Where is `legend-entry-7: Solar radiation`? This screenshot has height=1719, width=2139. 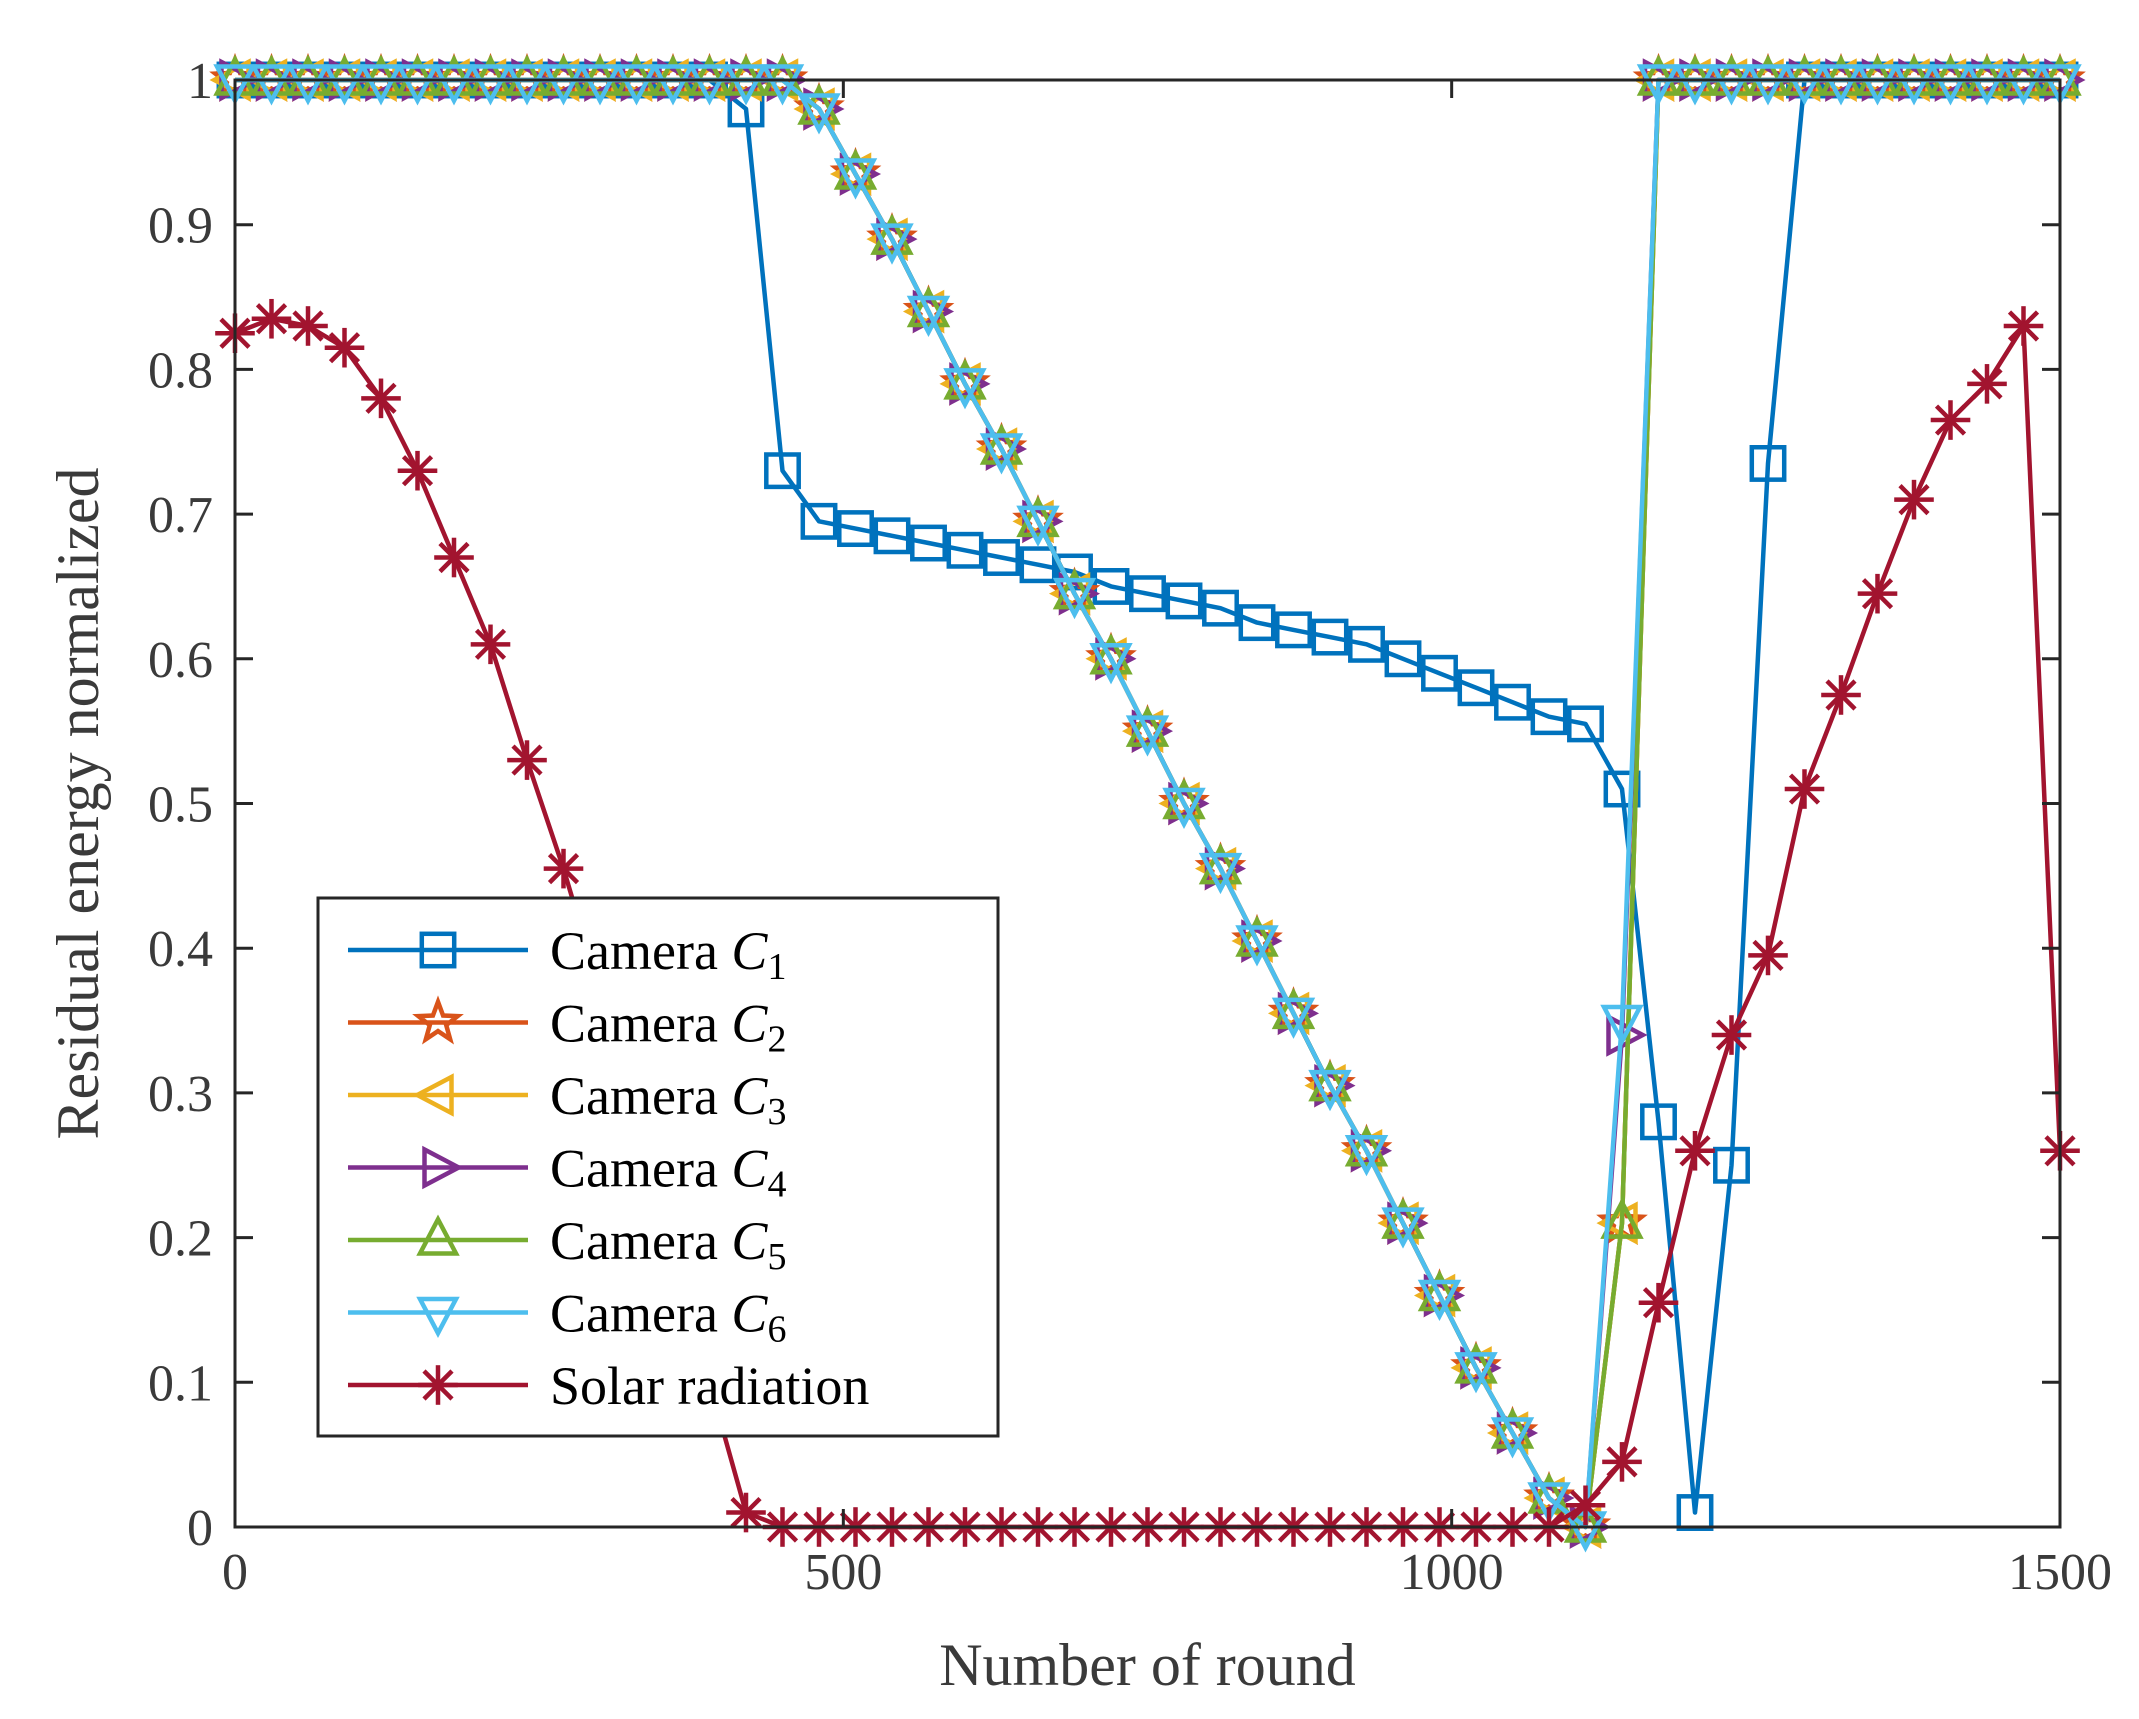 legend-entry-7: Solar radiation is located at coordinates (608, 1386).